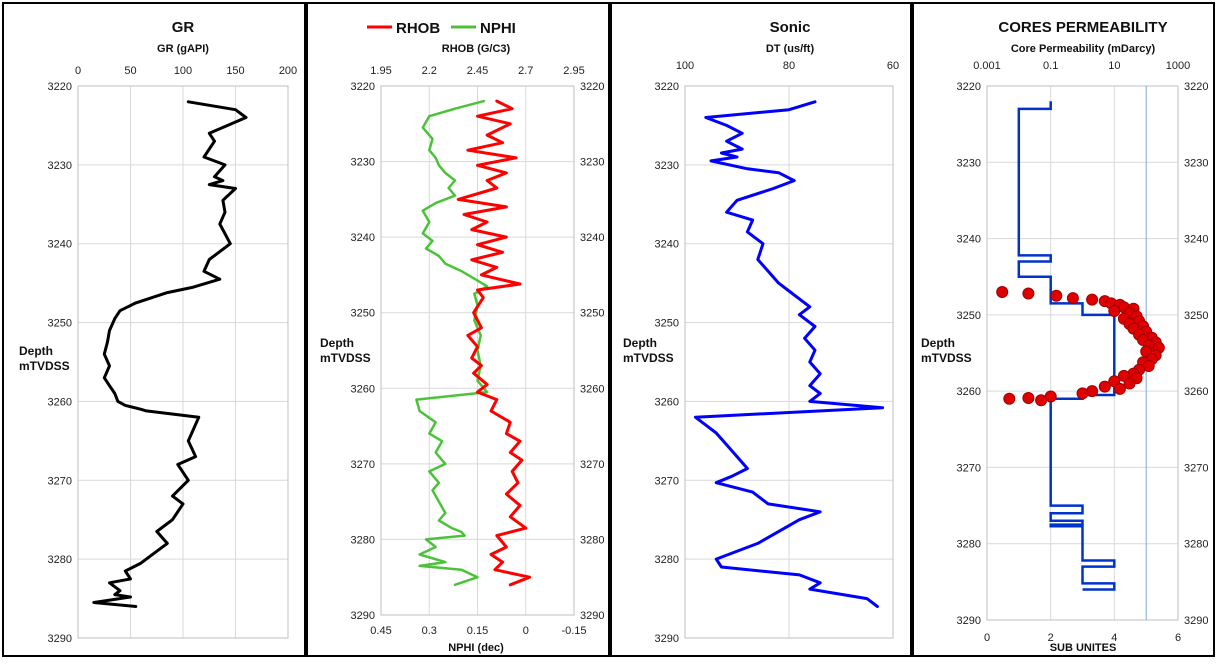 The image size is (1217, 665). What do you see at coordinates (573, 631) in the screenshot?
I see `nphi-x-tick-label: -0.15` at bounding box center [573, 631].